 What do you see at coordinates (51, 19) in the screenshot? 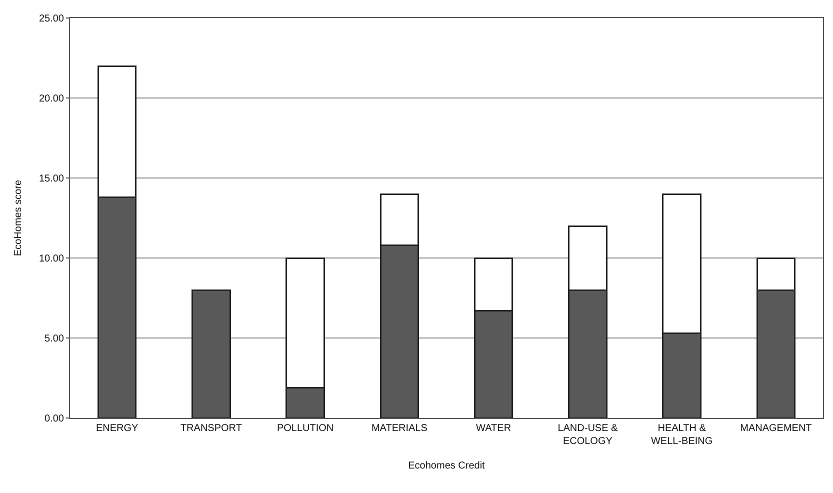
I see `y-tick-label: 25.00` at bounding box center [51, 19].